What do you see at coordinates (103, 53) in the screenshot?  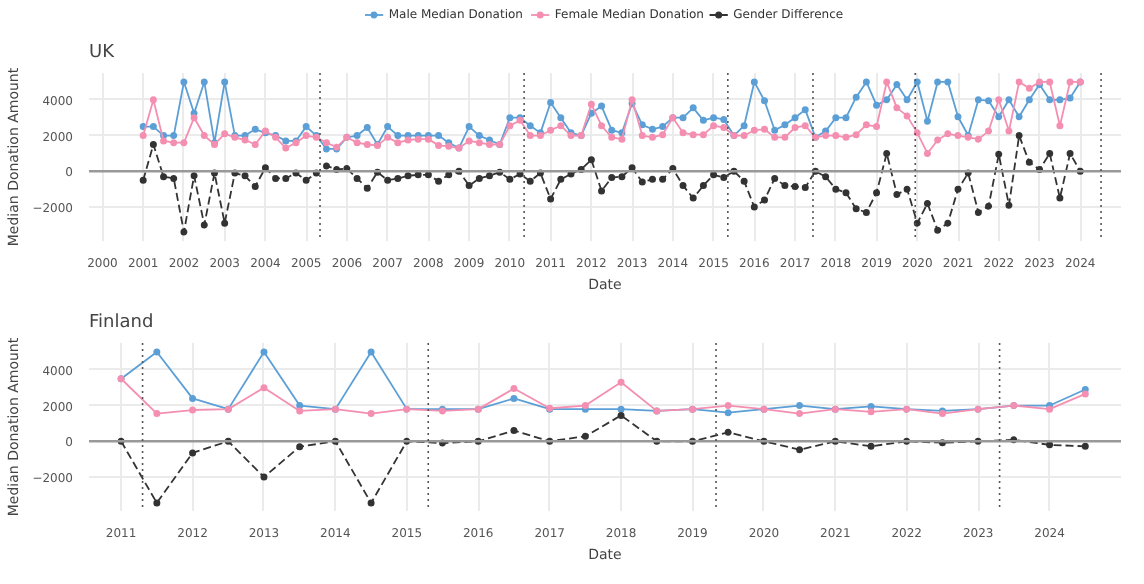 I see `chart-title: UK` at bounding box center [103, 53].